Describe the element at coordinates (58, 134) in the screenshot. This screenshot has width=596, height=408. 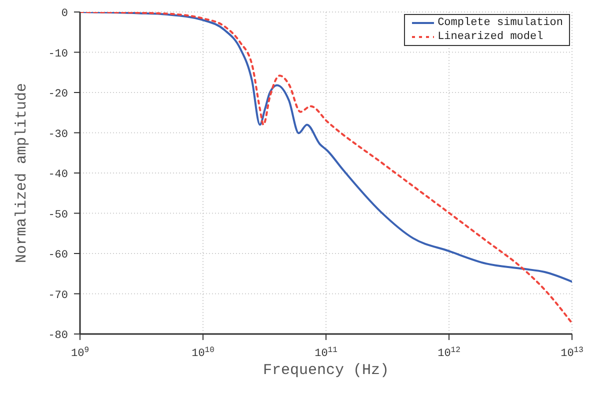
I see `y-tick-label: -30` at that location.